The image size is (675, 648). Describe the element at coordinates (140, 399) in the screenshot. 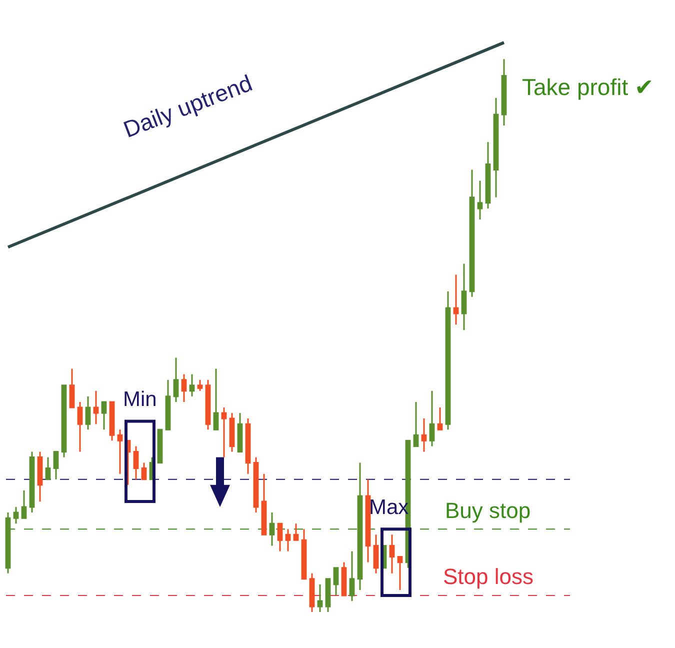

I see `annotation: Min` at that location.